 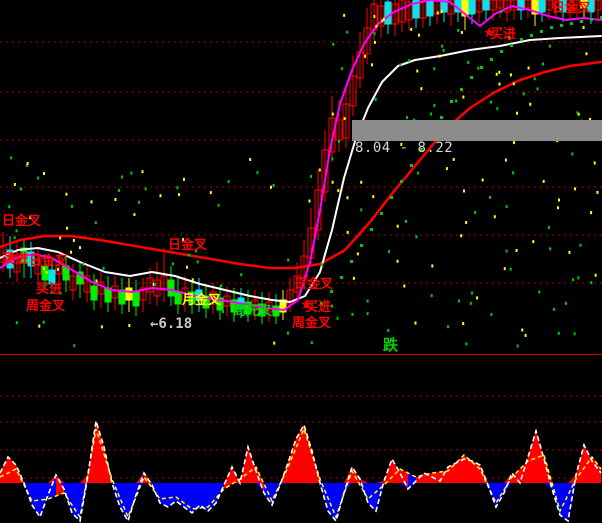 I want to click on buy-star-icon-2: ★, so click(x=11, y=257).